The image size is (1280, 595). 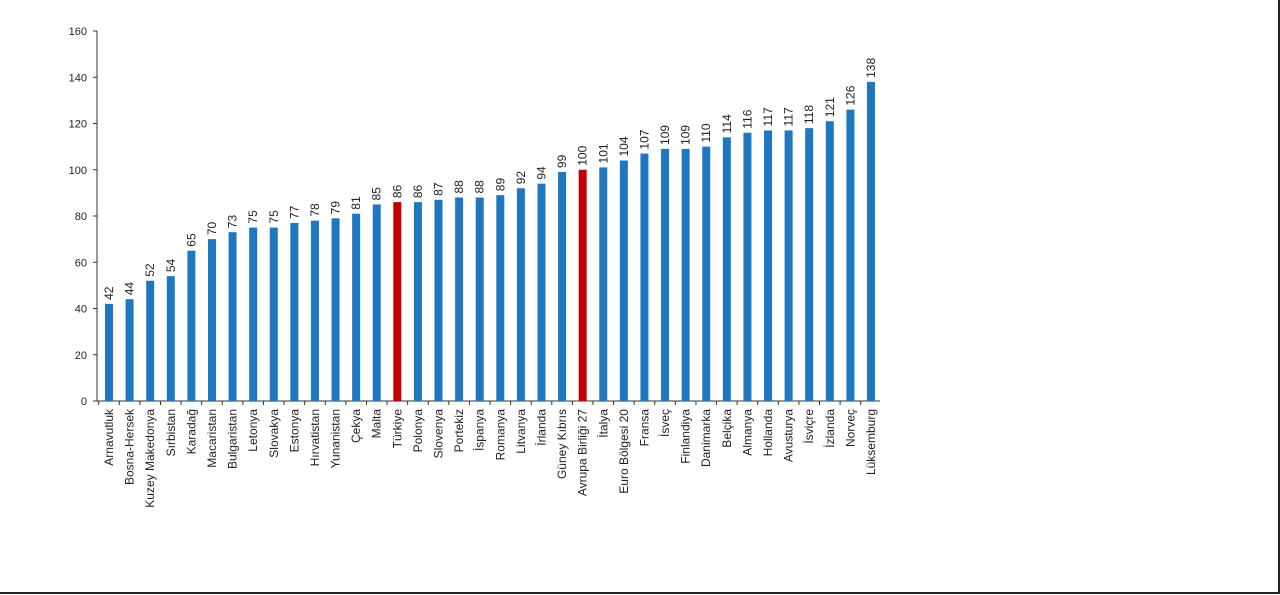 I want to click on category-label: Finlandiya, so click(x=686, y=436).